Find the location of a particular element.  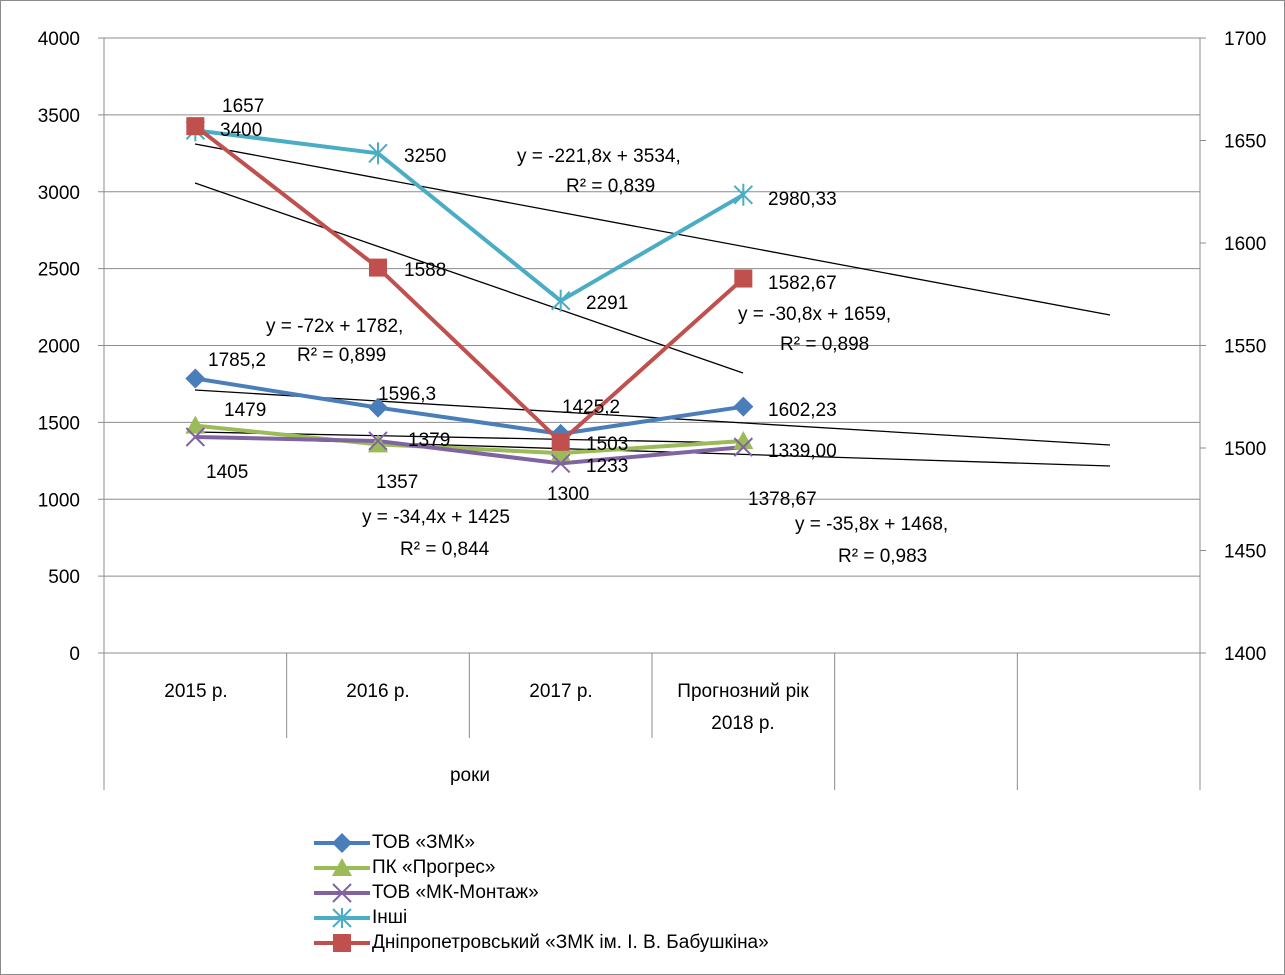

data-label: 1357 is located at coordinates (397, 482).